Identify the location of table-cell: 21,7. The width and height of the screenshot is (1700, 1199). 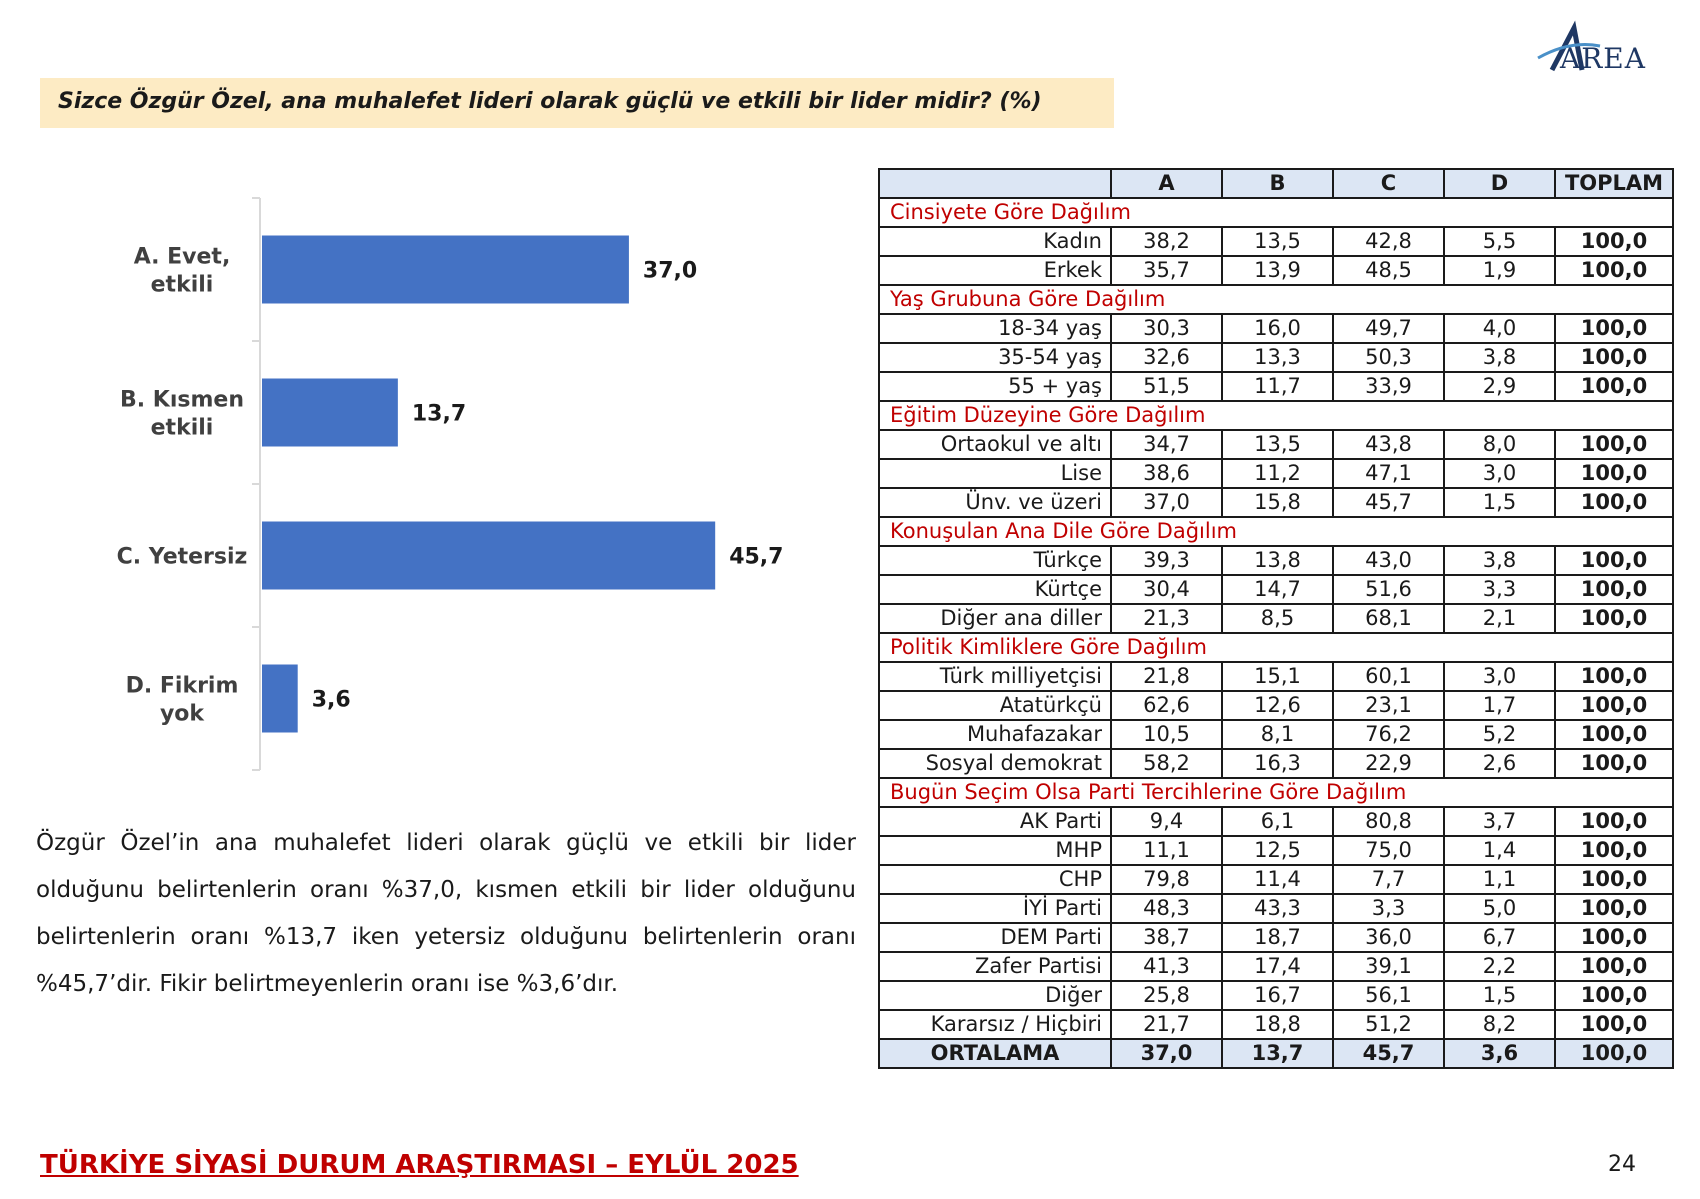
(1166, 1024).